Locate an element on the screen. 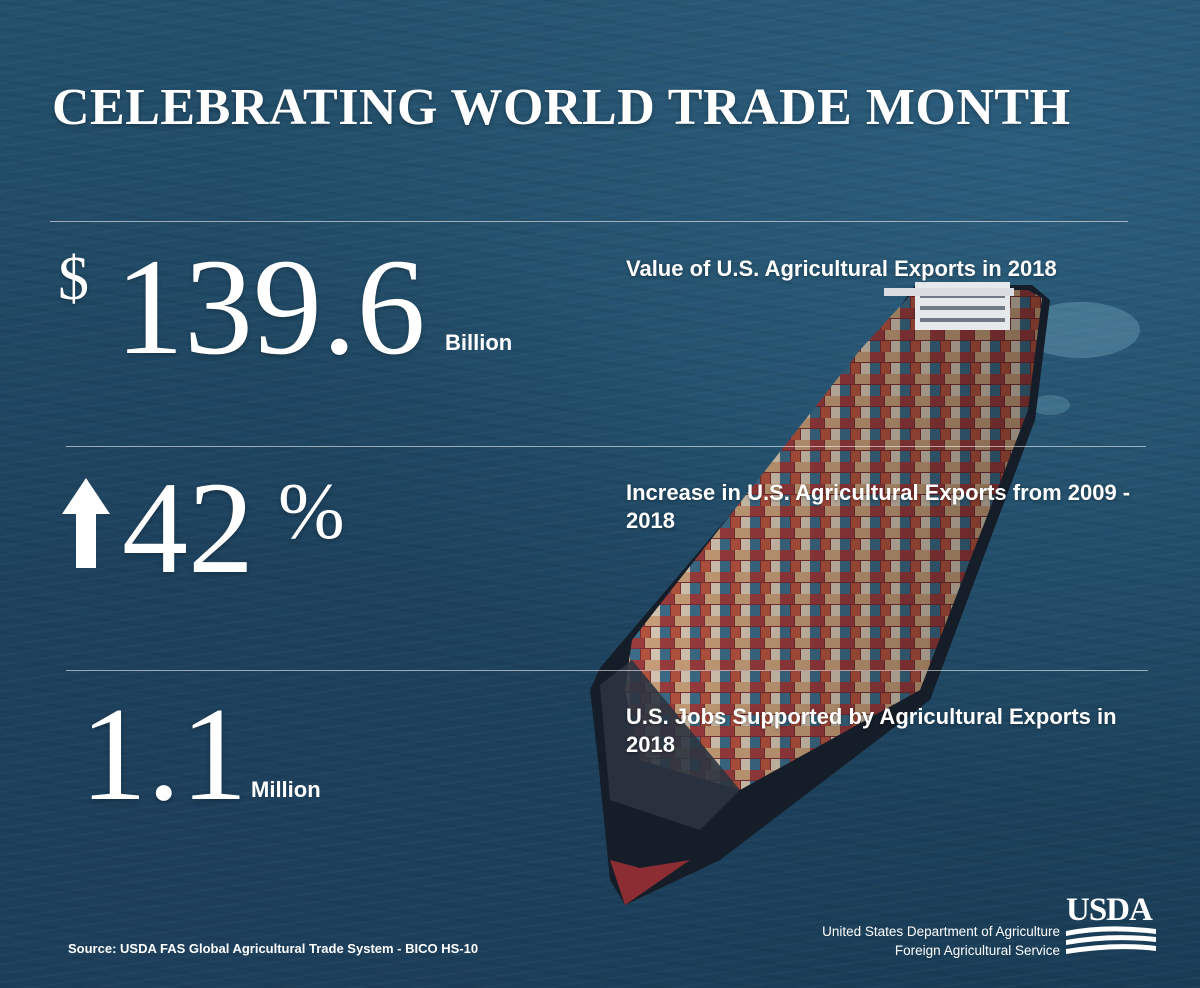  jobs-value-unit: Million is located at coordinates (286, 789).